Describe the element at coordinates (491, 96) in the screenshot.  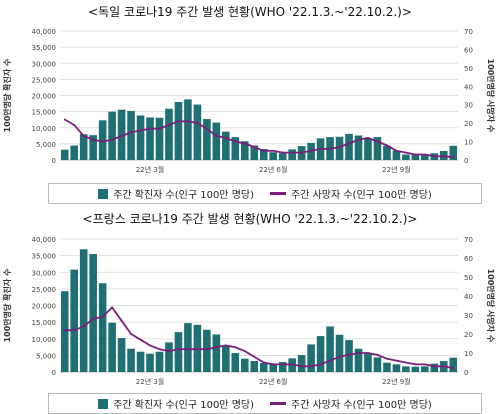
I see `y-axis-title-right: 100만명당 사망자 수` at that location.